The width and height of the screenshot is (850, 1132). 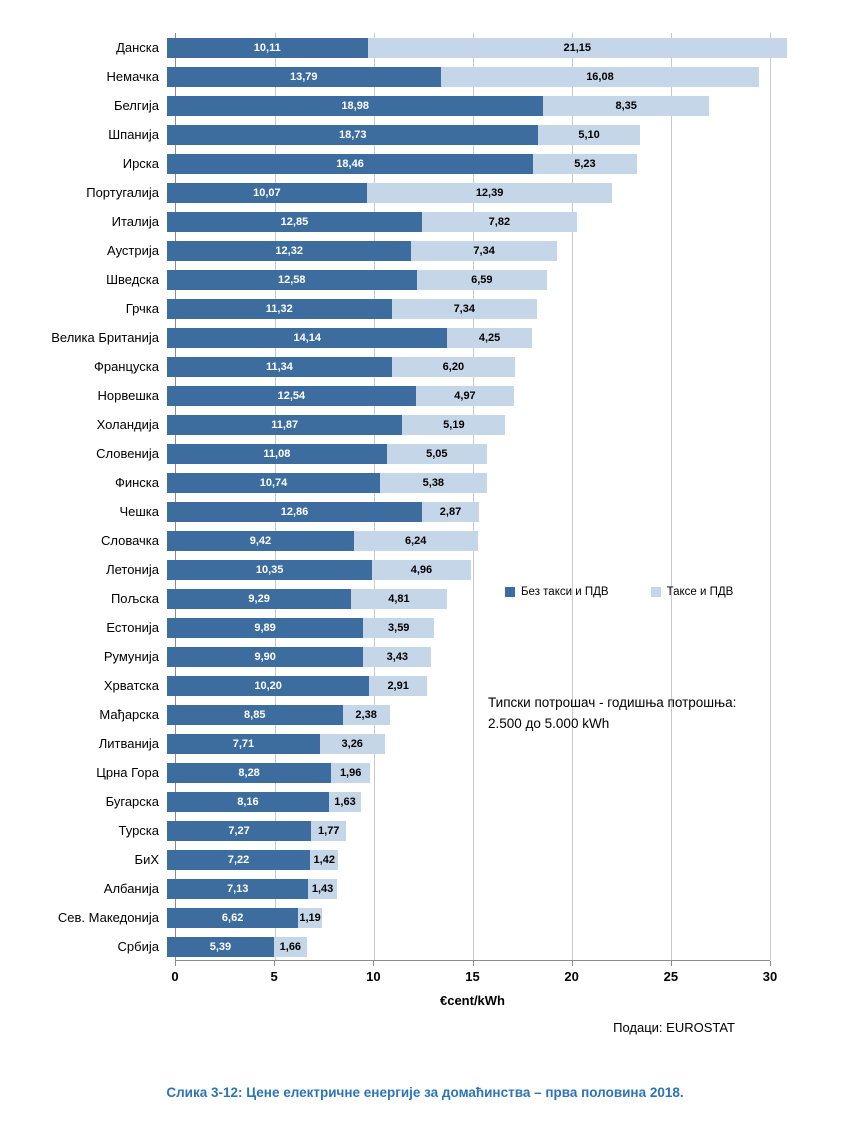 I want to click on bar-value-label: 4,81, so click(x=399, y=598).